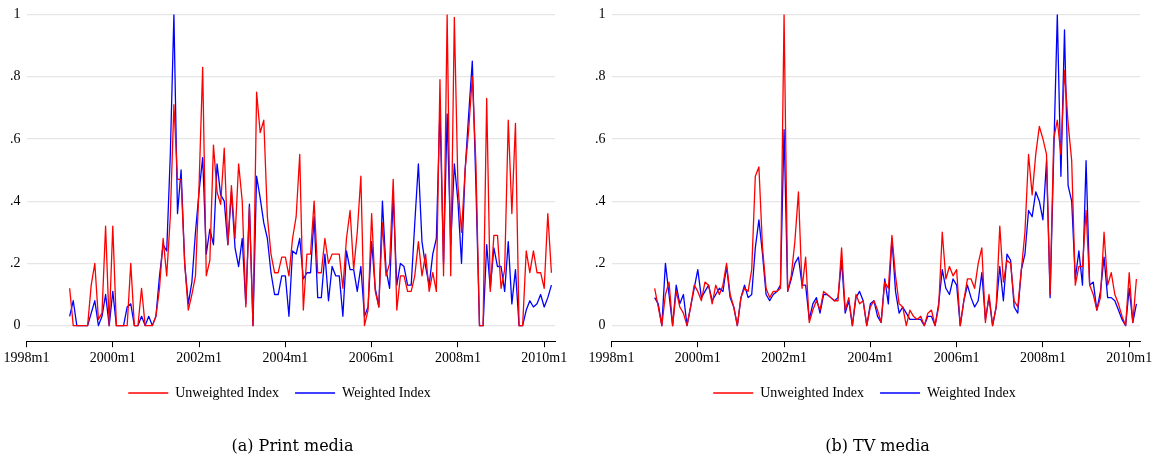 This screenshot has height=460, width=1171. I want to click on text: (b) TV media, so click(877, 445).